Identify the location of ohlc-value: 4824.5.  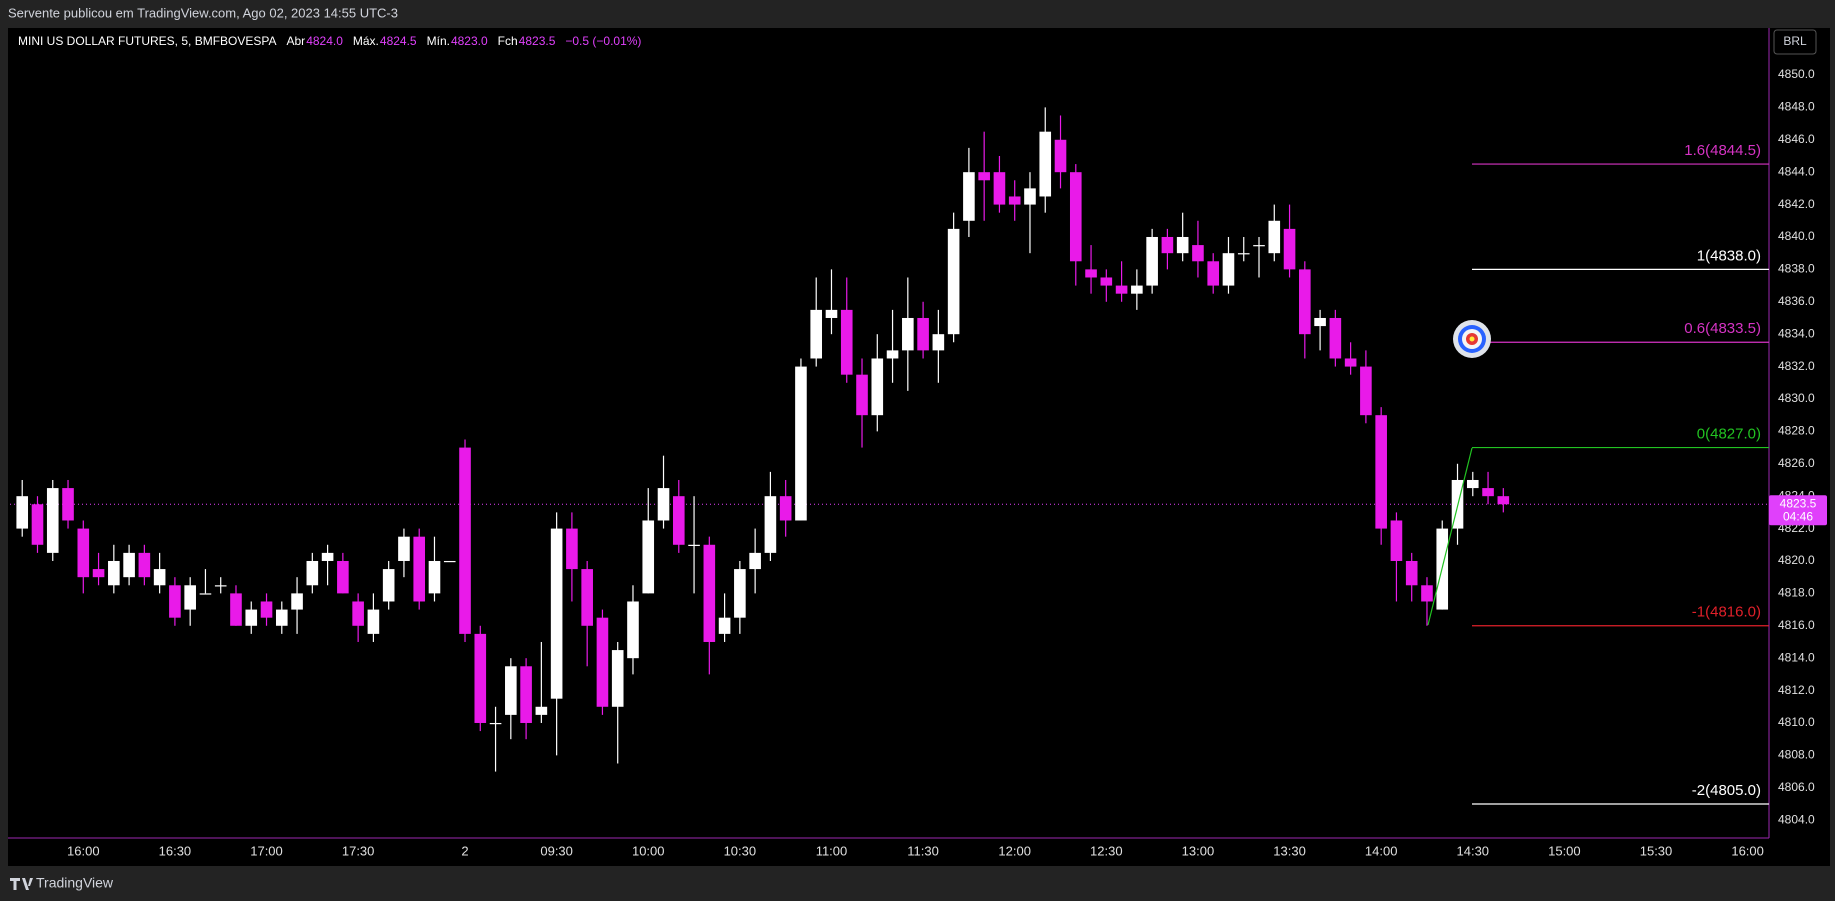
(398, 41).